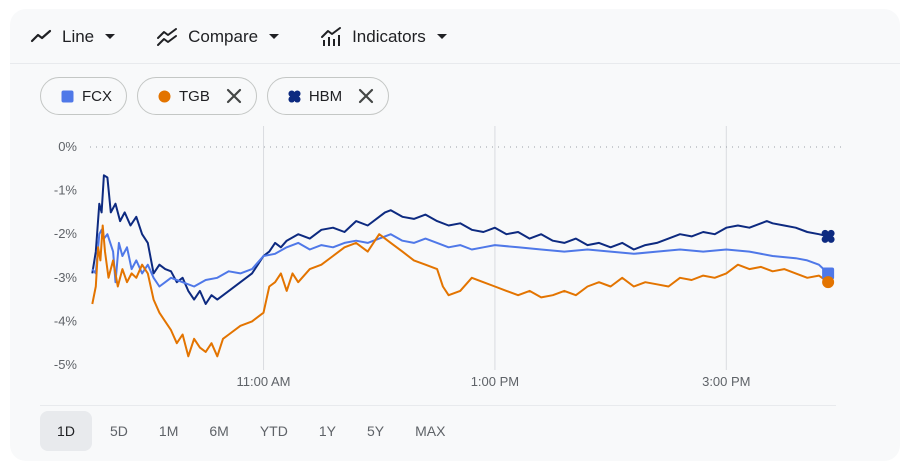 This screenshot has width=916, height=473. I want to click on compare-label: Compare, so click(223, 36).